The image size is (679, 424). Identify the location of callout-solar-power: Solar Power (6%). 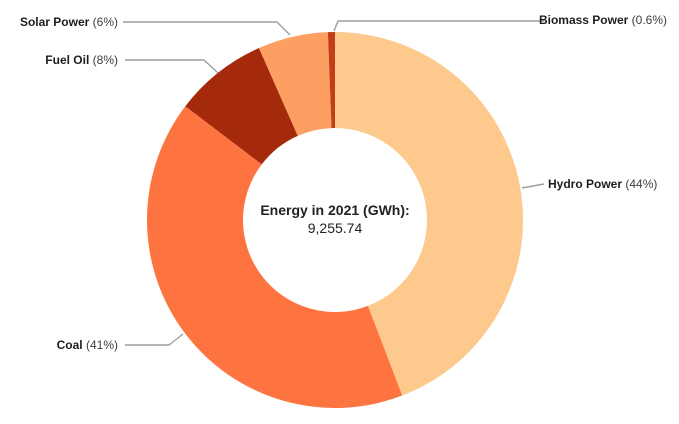
(69, 22).